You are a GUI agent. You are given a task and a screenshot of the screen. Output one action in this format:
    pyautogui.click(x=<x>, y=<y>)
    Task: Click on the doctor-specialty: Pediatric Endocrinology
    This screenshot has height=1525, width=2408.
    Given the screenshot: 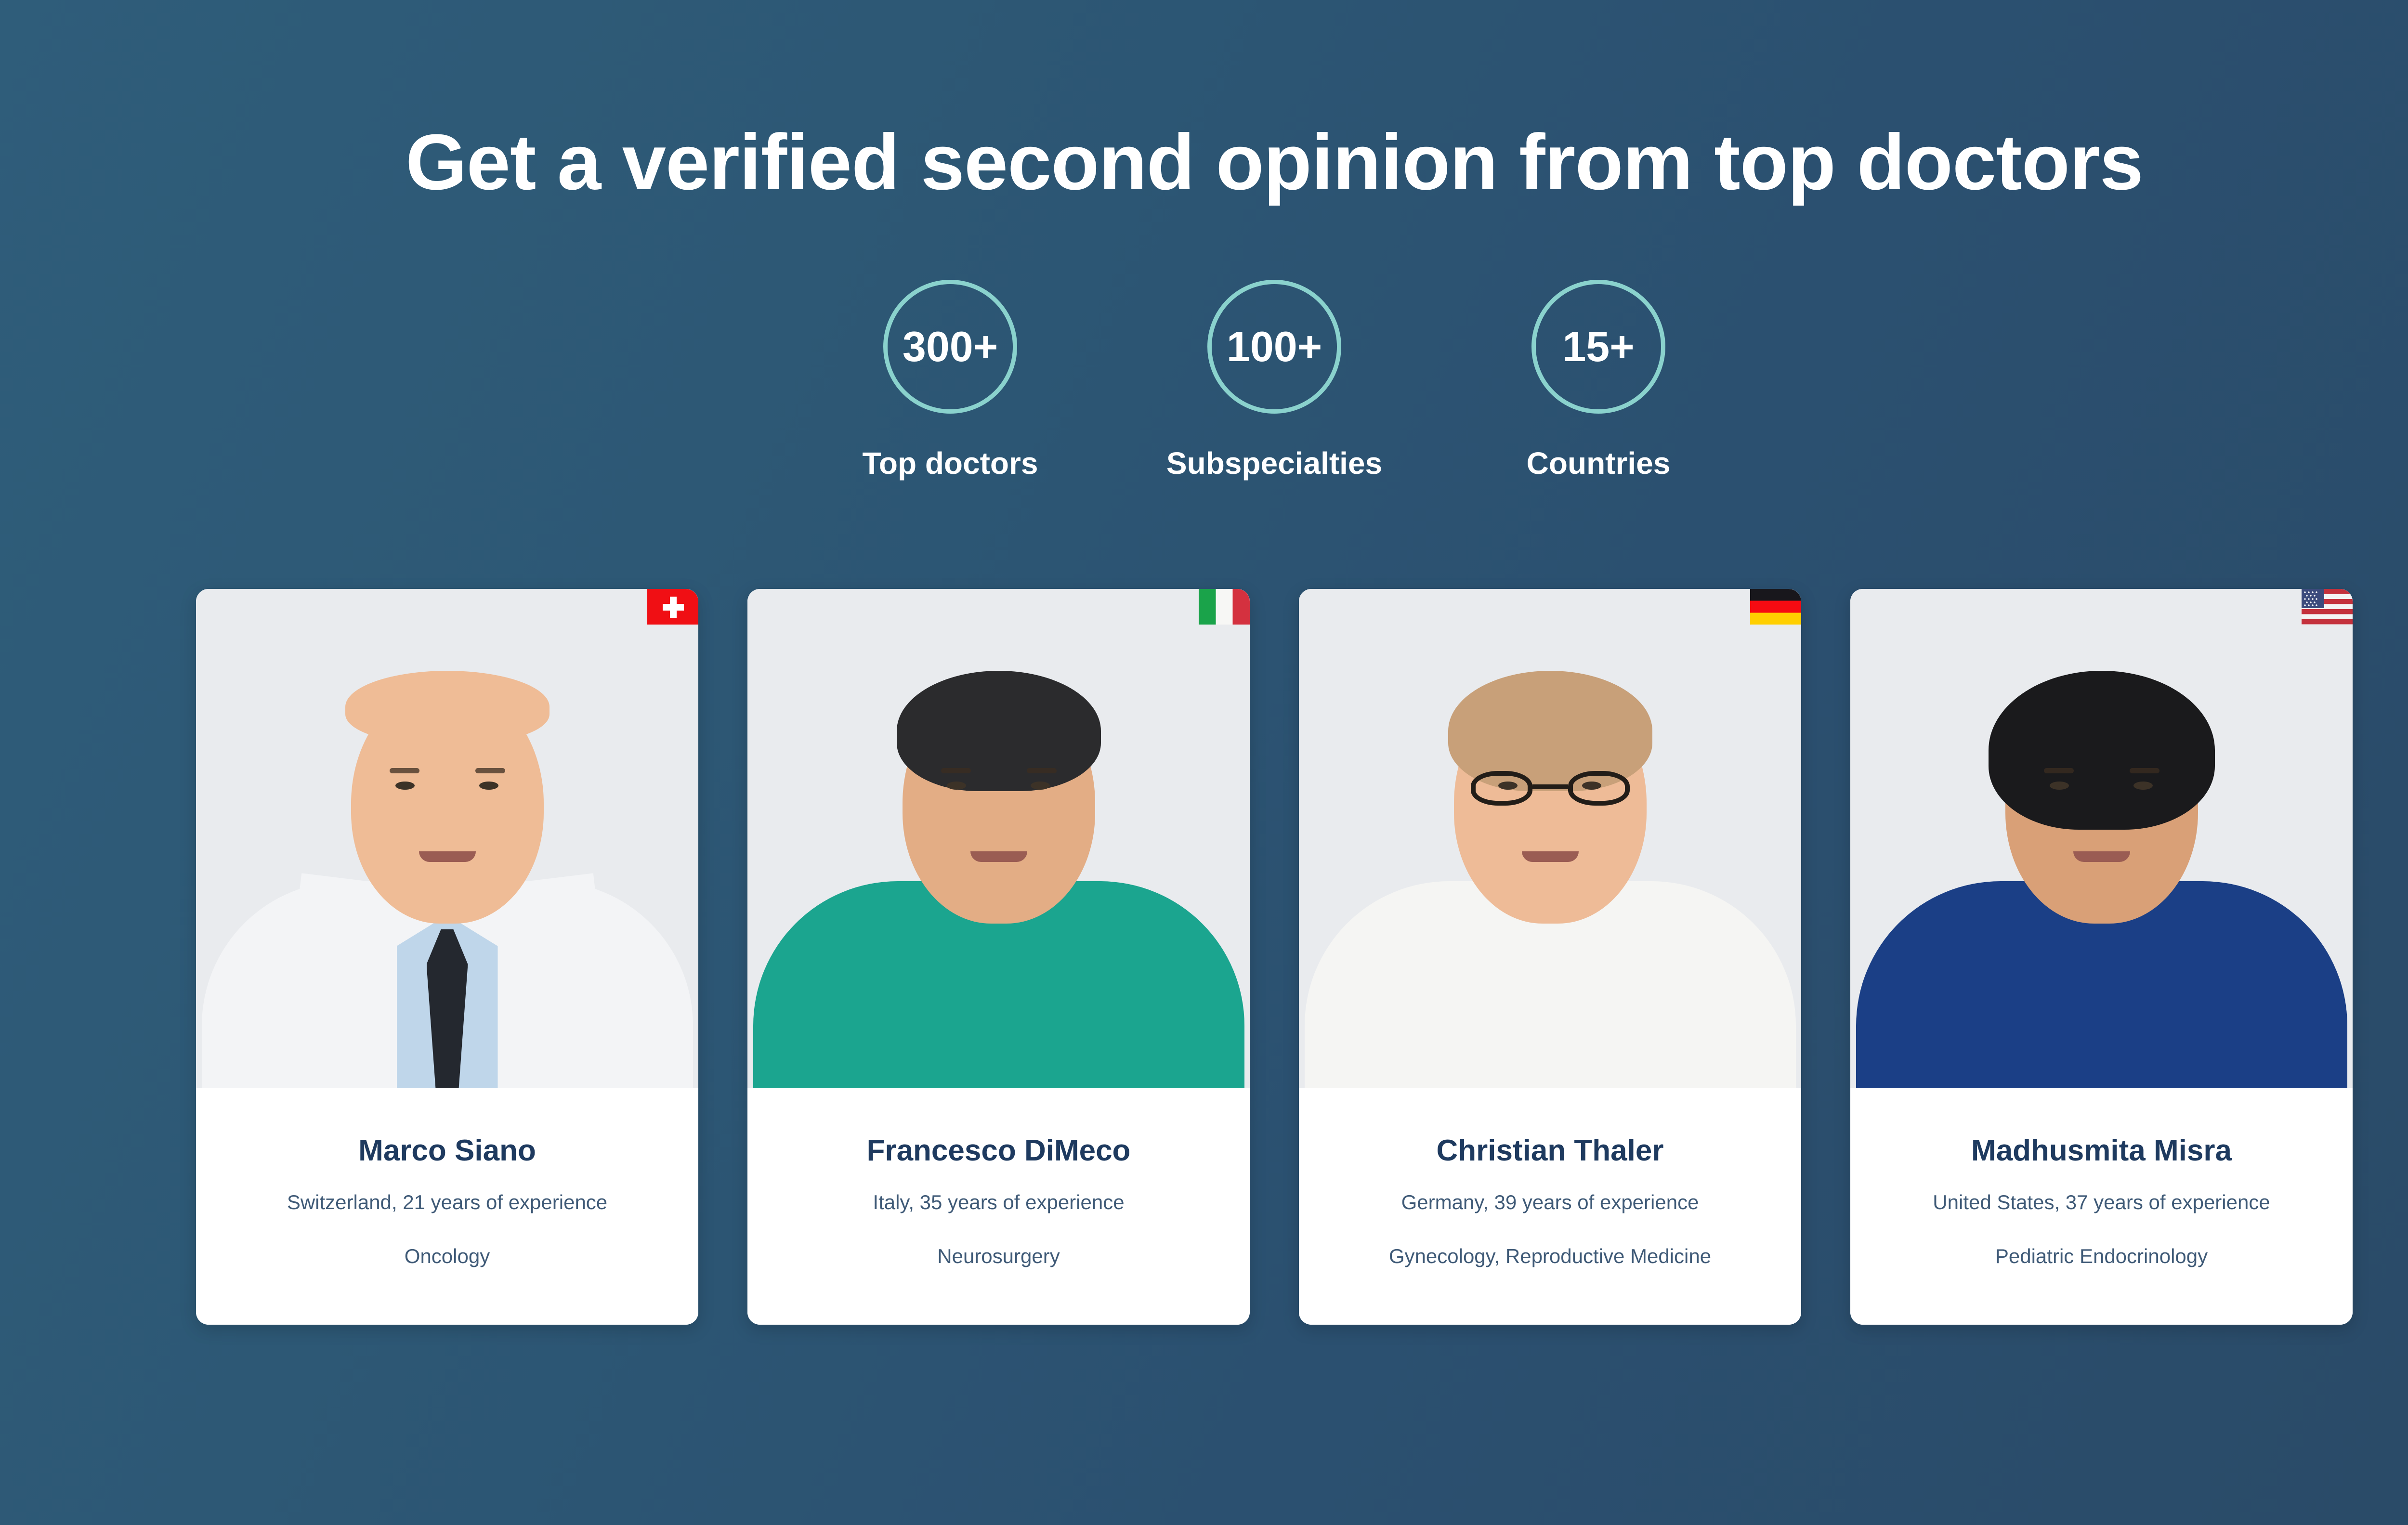 What is the action you would take?
    pyautogui.click(x=2101, y=1256)
    